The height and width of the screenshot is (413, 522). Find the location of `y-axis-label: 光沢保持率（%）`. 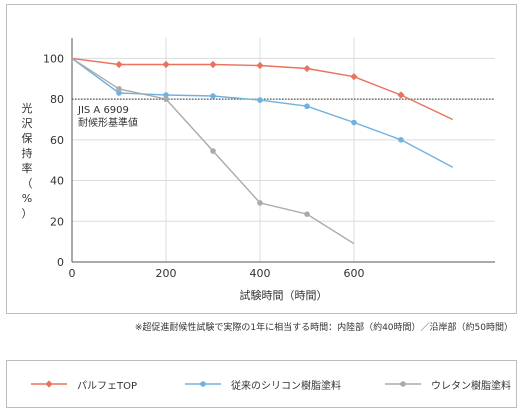

y-axis-label: 光沢保持率（%） is located at coordinates (27, 160).